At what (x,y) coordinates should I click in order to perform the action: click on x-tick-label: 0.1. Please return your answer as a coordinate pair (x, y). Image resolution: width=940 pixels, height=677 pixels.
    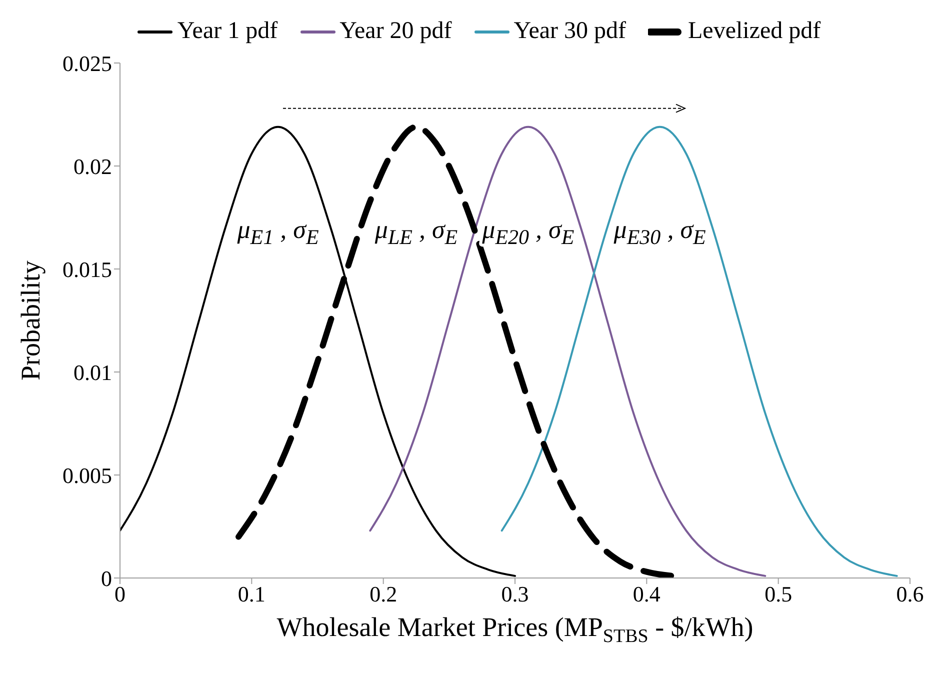
    Looking at the image, I should click on (252, 594).